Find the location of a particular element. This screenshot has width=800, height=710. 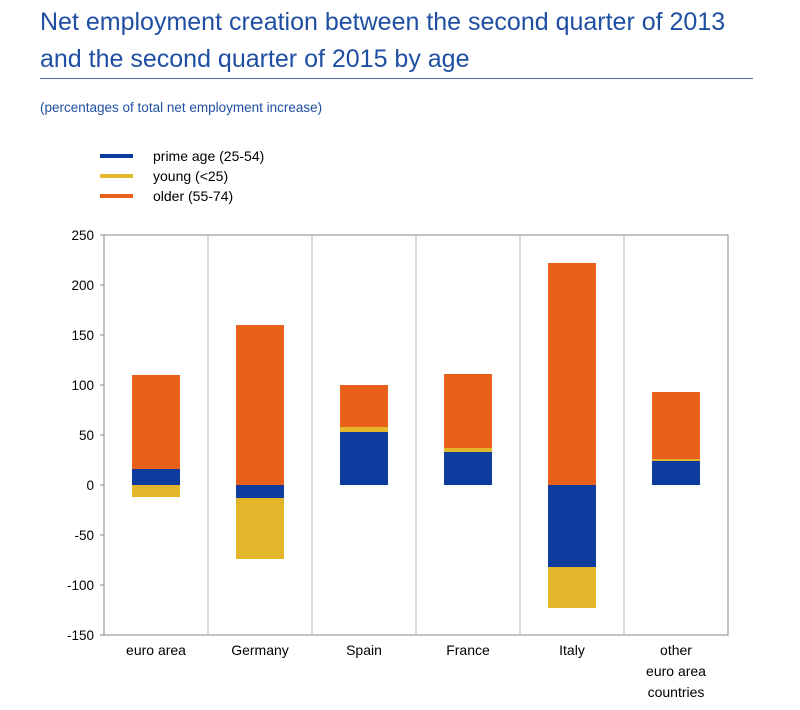

y-tick-label: 50 is located at coordinates (86, 435).